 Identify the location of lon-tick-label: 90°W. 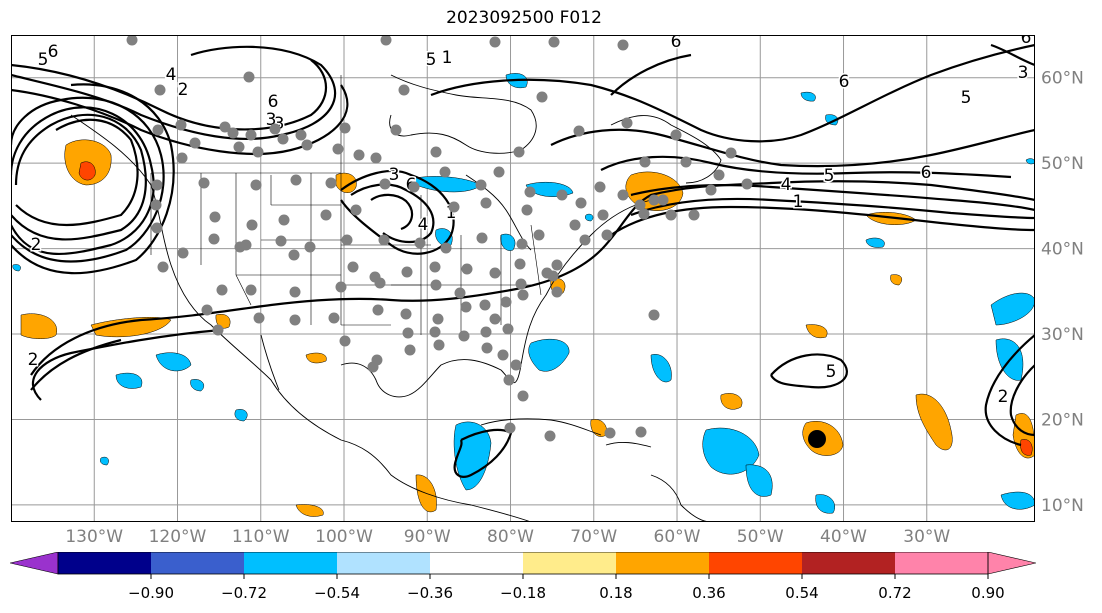
(427, 537).